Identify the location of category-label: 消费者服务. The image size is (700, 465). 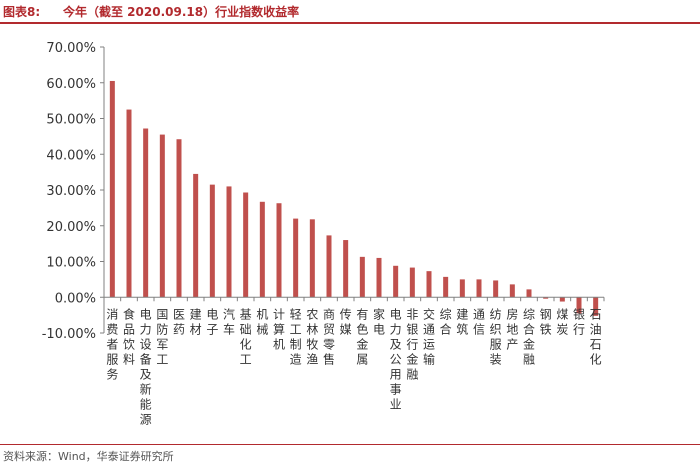
(112, 344).